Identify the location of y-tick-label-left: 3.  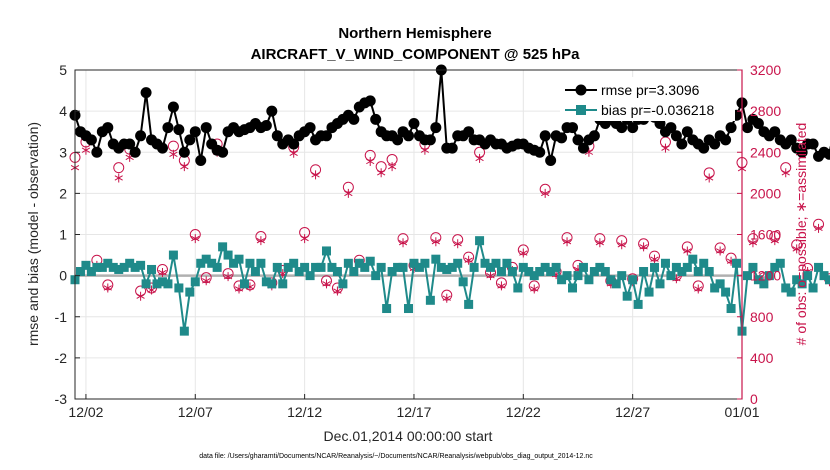
(63, 152).